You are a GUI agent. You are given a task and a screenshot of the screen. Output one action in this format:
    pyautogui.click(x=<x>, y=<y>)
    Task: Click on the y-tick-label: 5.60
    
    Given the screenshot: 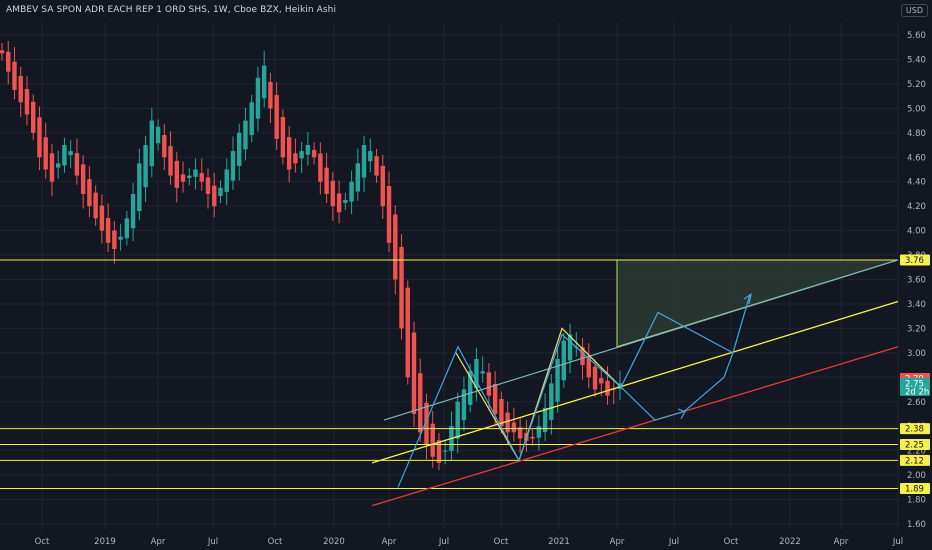 What is the action you would take?
    pyautogui.click(x=916, y=36)
    